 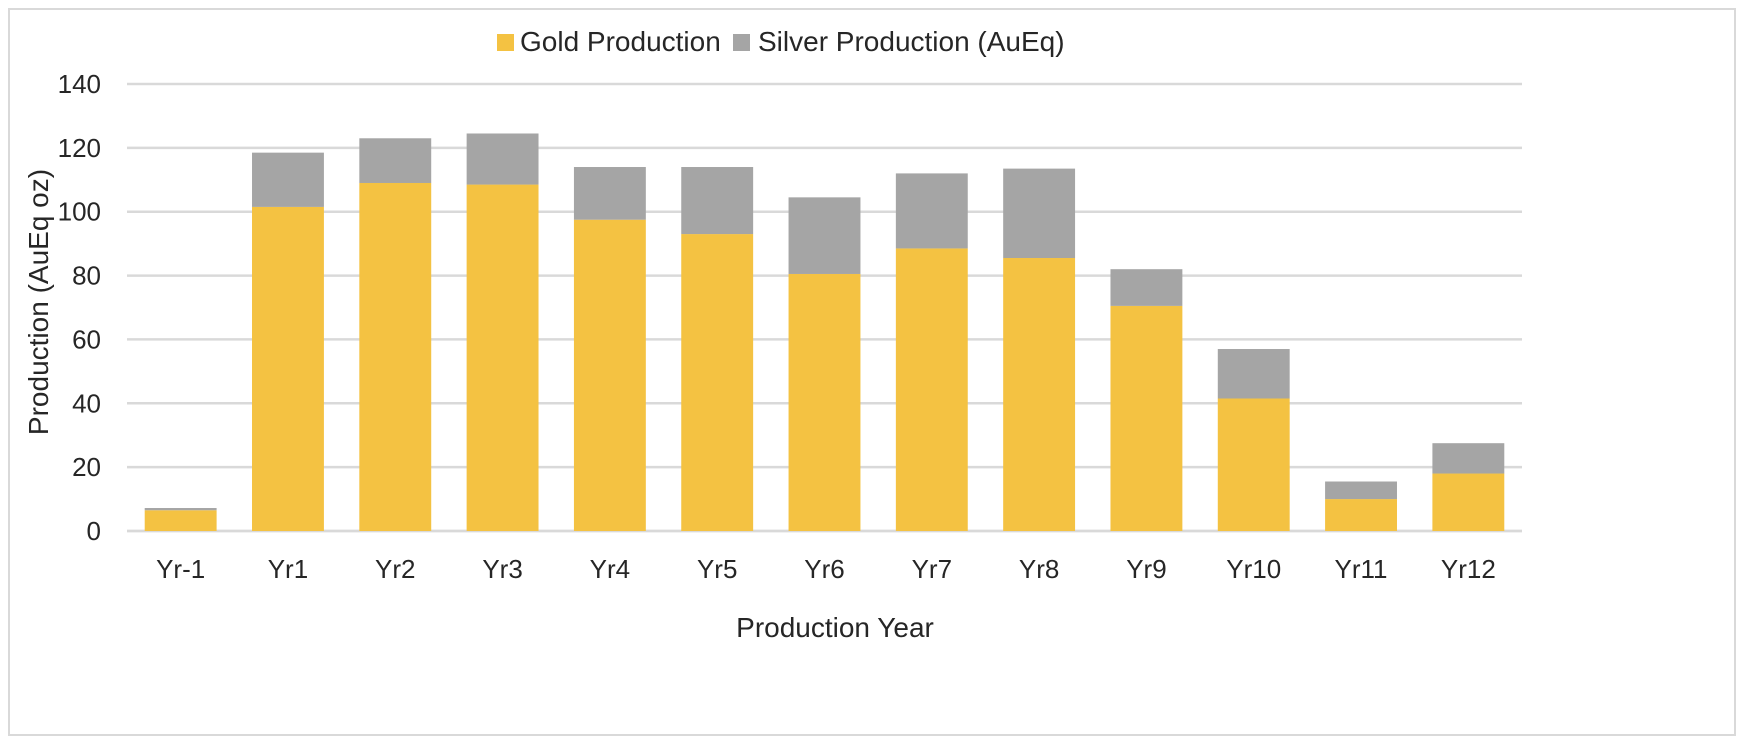 I want to click on x-tick-label-yr4: Yr4, so click(x=610, y=569).